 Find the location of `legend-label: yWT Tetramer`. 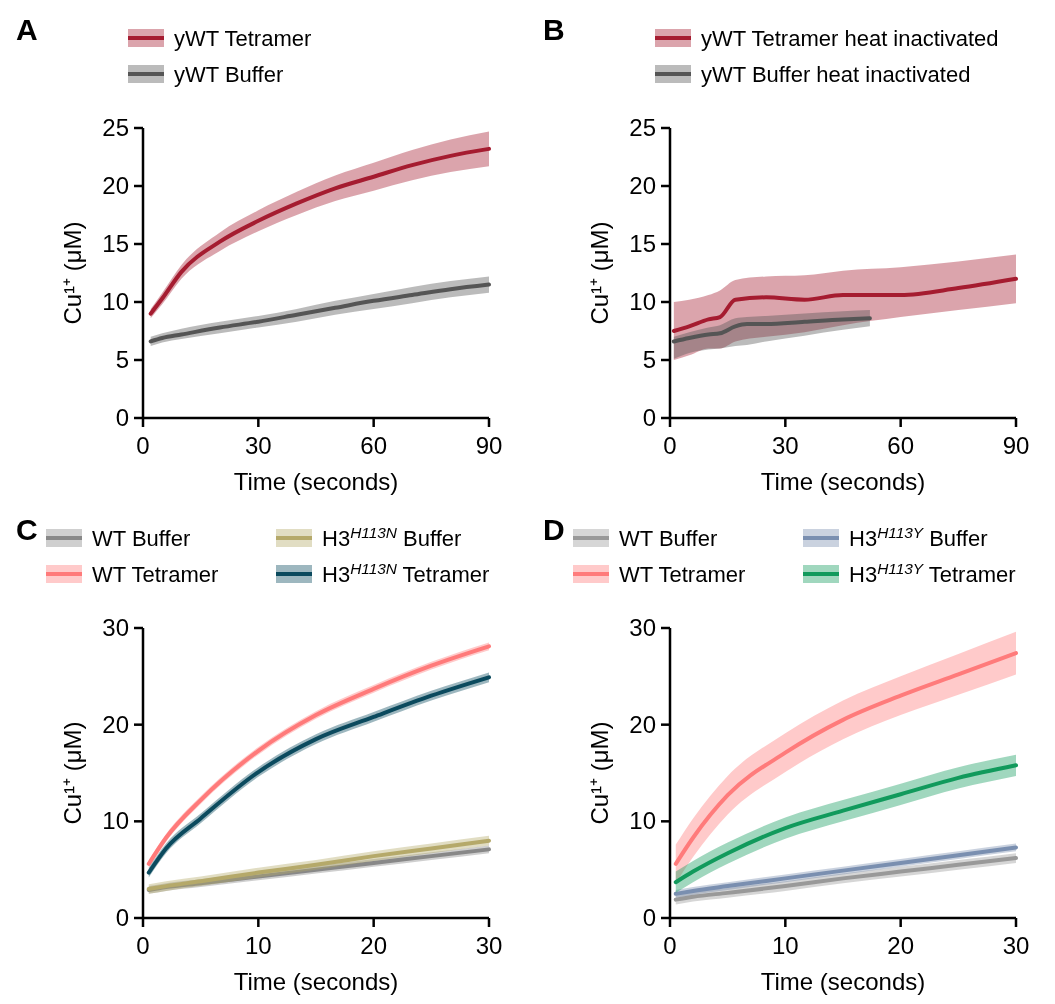

legend-label: yWT Tetramer is located at coordinates (243, 38).